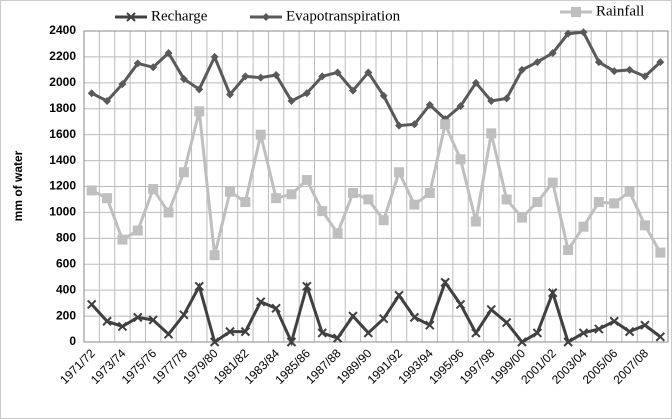  Describe the element at coordinates (62, 186) in the screenshot. I see `y-tick-label: 1200` at that location.